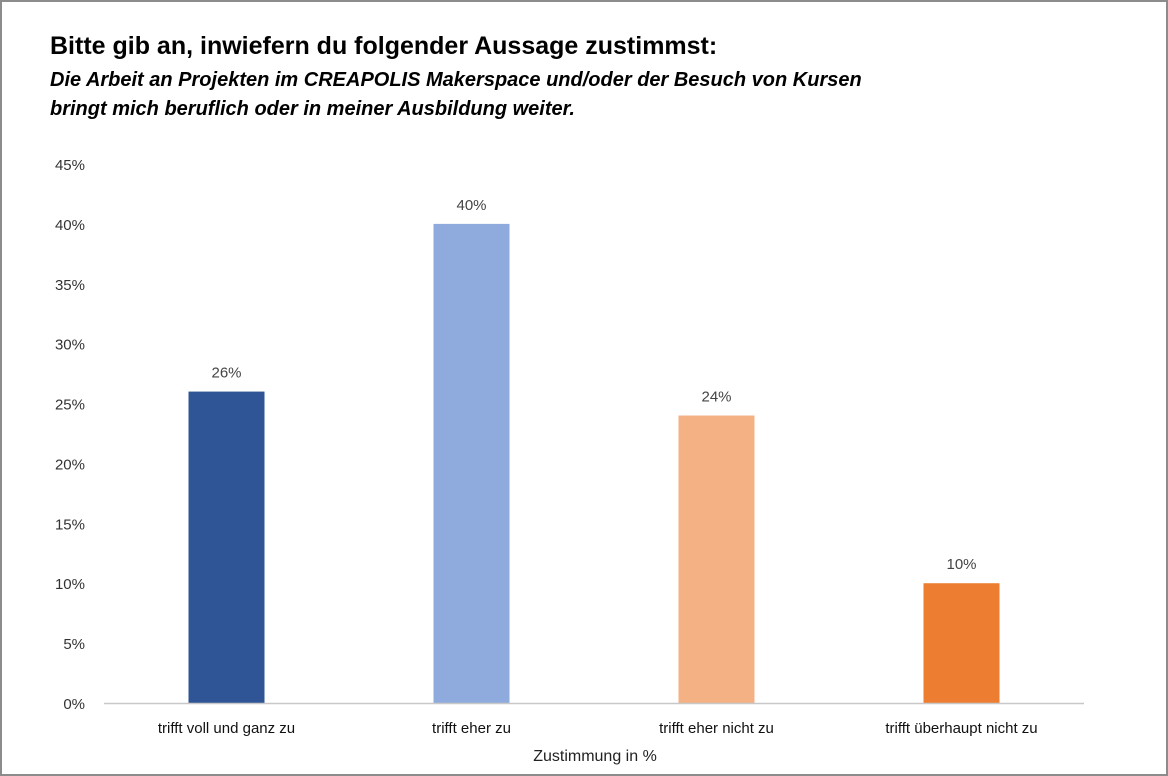 The image size is (1168, 776). What do you see at coordinates (70, 165) in the screenshot?
I see `y-tick-label: 45%` at bounding box center [70, 165].